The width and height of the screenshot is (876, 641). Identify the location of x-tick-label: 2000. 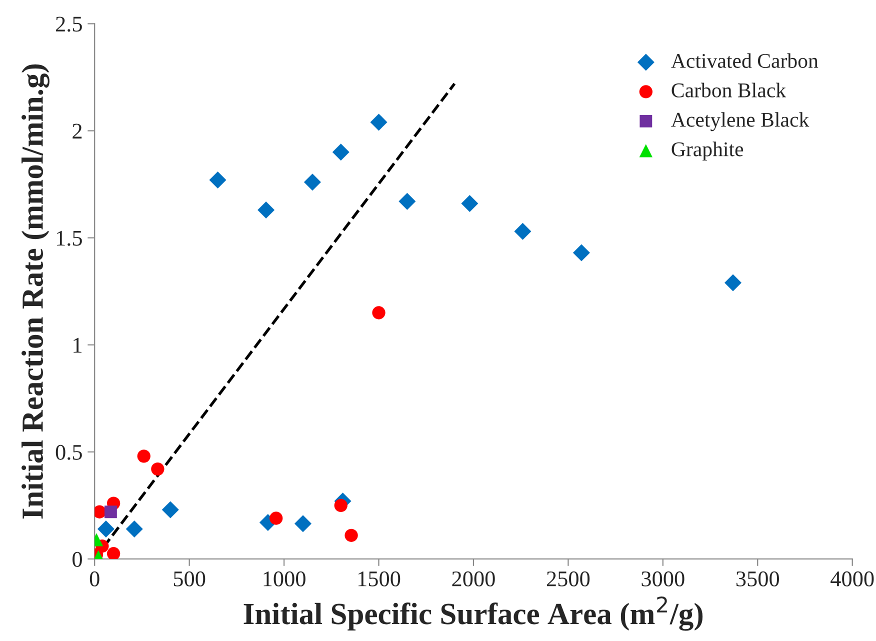
(473, 578).